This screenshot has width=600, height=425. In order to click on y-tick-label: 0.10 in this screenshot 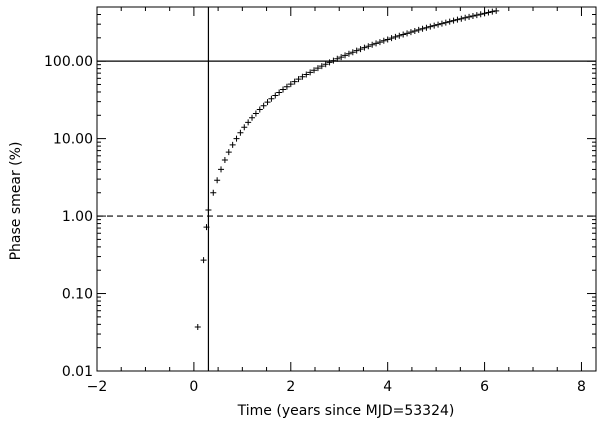, I will do `click(77, 295)`.